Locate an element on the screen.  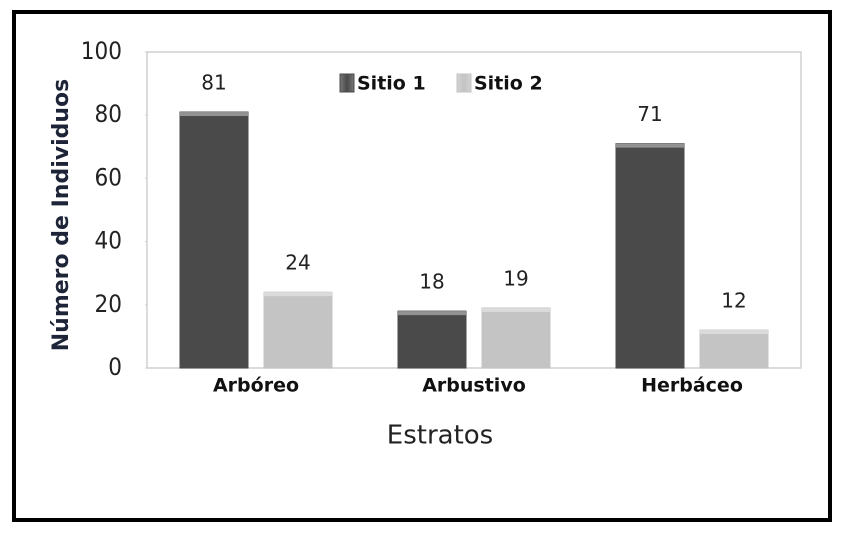
legend-label: Sitio 2 is located at coordinates (508, 84).